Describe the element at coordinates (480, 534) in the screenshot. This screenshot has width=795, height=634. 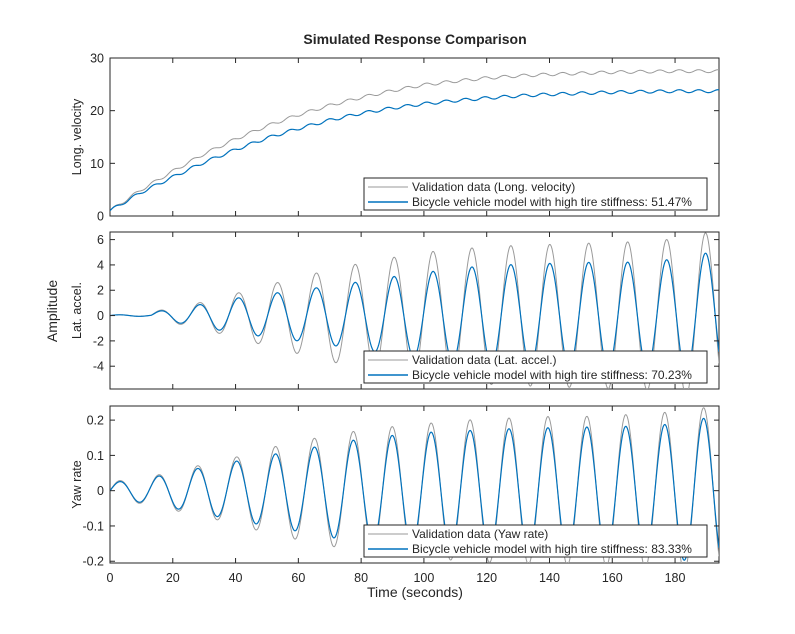
I see `legend-entry: Validation data (Yaw rate)` at that location.